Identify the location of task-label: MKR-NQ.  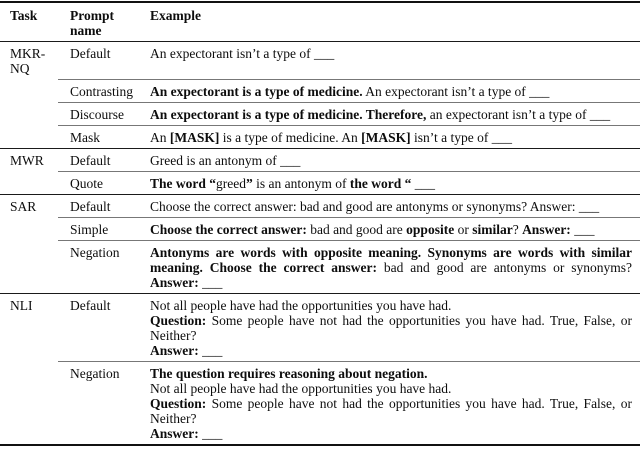
(28, 61).